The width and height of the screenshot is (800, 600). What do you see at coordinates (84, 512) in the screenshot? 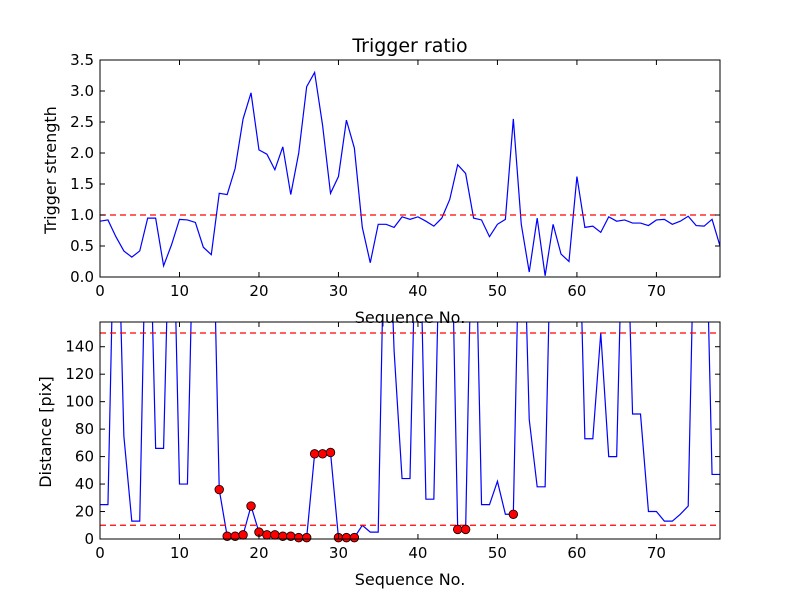
I see `y-tick-label: 20` at bounding box center [84, 512].